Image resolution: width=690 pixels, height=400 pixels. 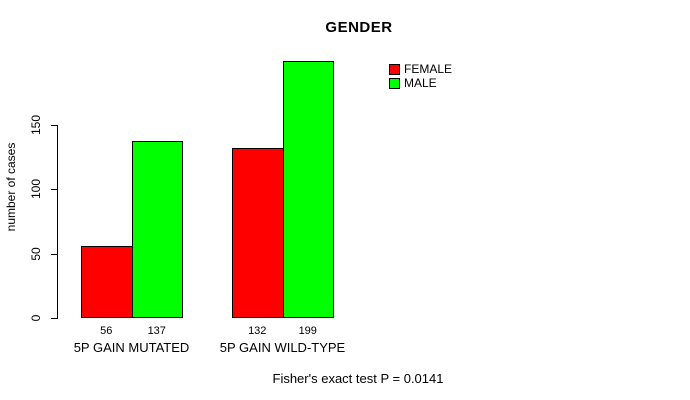 I want to click on legend-swatch-female, so click(x=394, y=69).